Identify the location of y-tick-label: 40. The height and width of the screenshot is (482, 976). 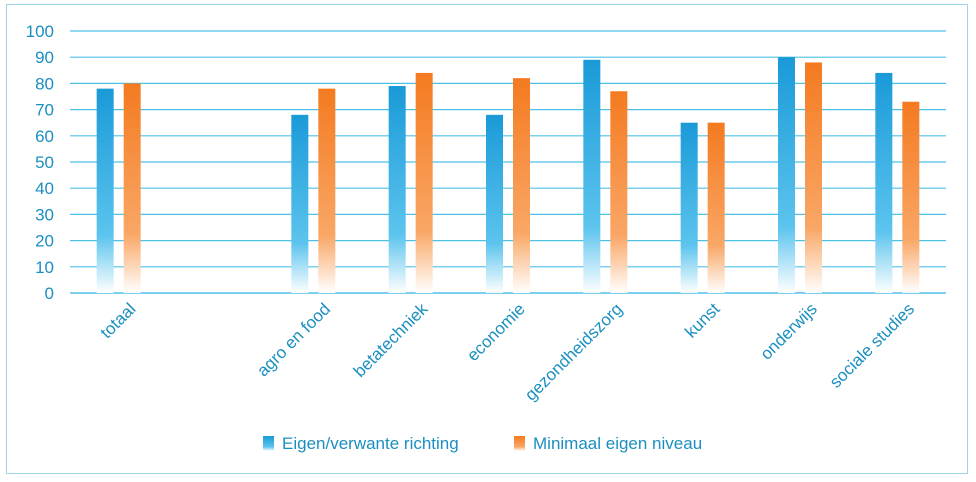
(44, 188).